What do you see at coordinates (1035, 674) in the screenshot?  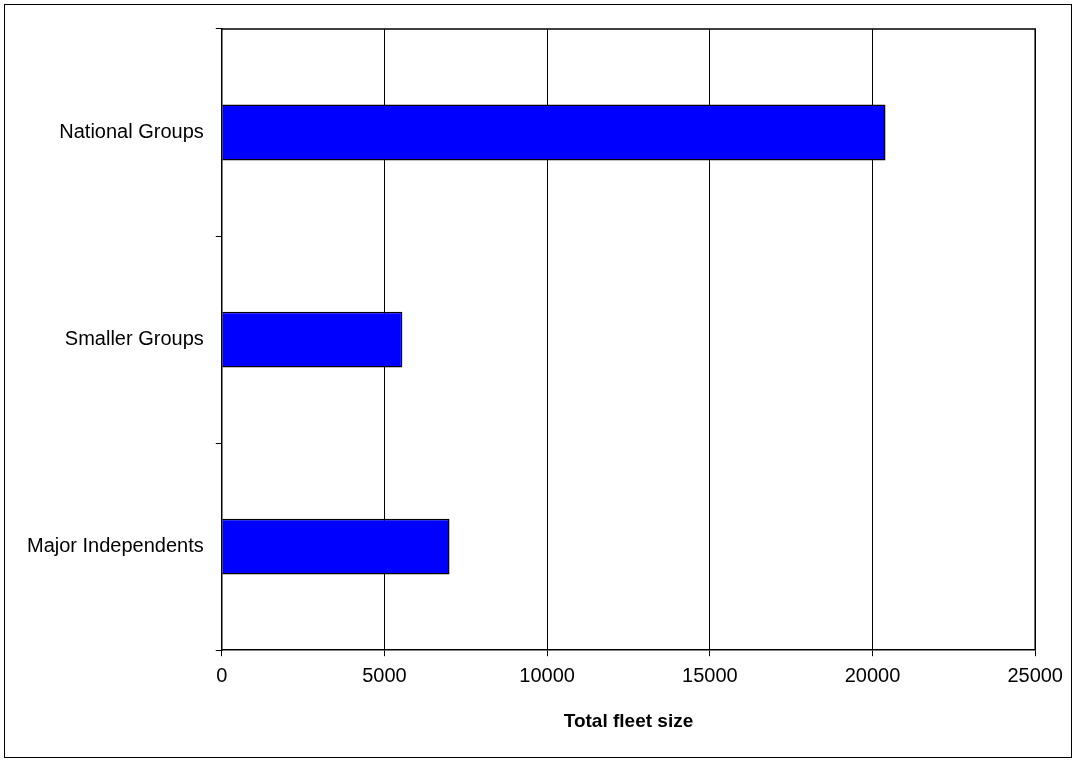 I see `x-tick-label: 25000` at bounding box center [1035, 674].